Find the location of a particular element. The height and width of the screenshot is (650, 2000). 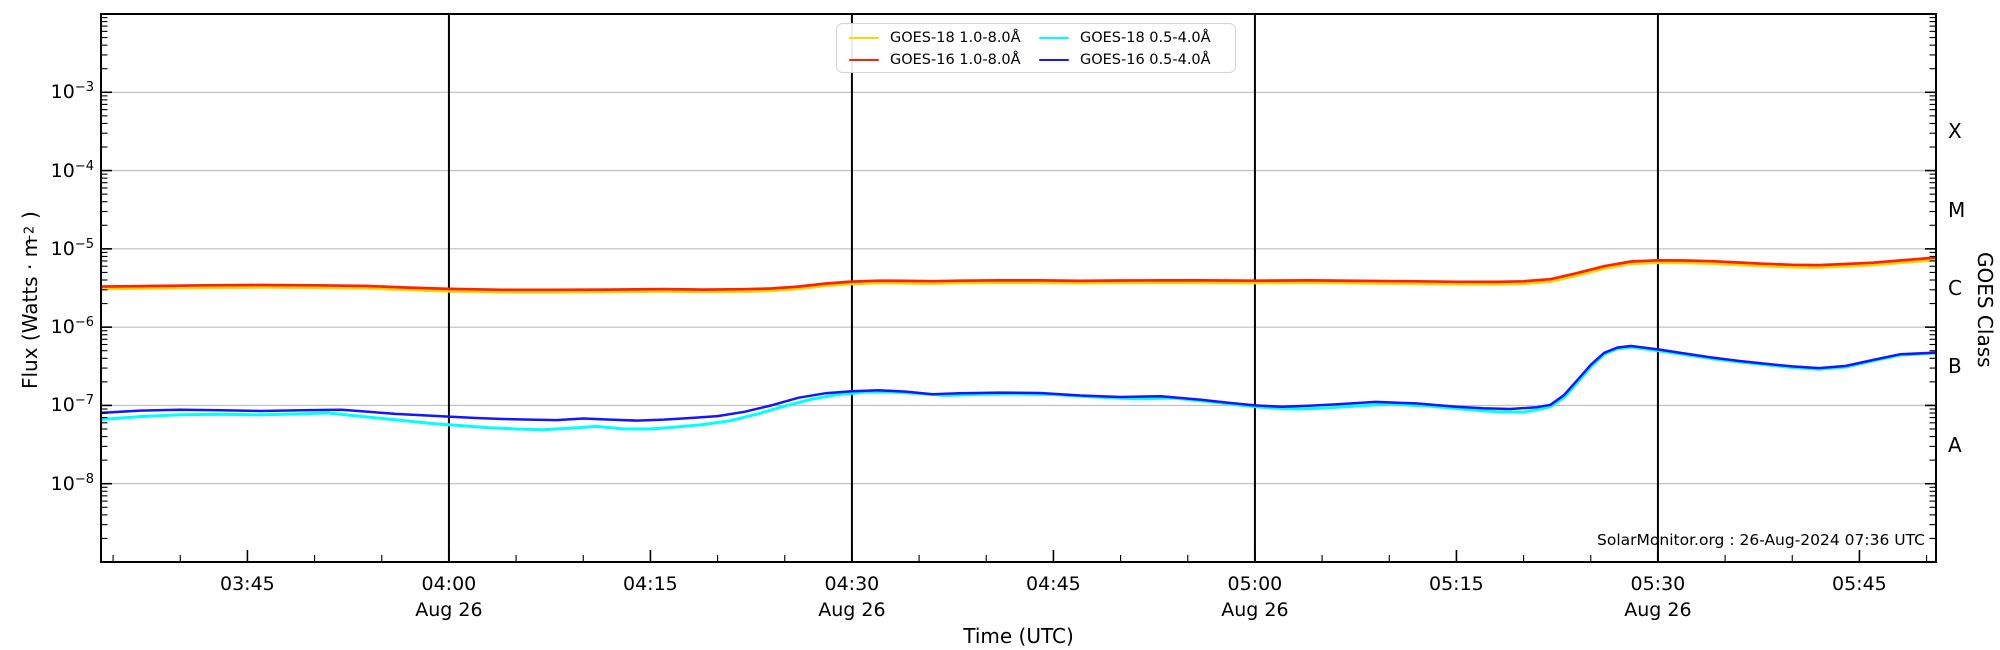

series-line-goes-16-1-0-8-0- is located at coordinates (1018, 274).